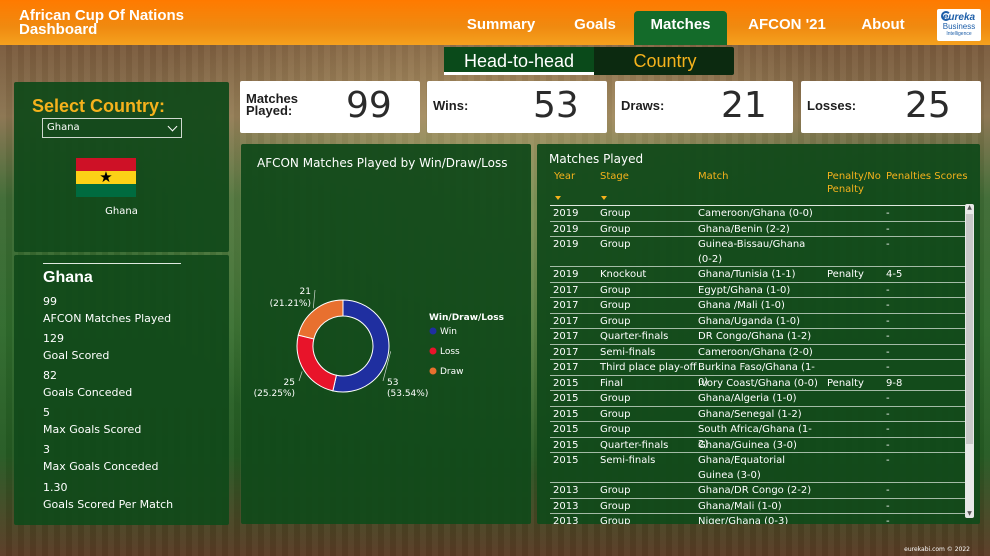 The width and height of the screenshot is (990, 556). Describe the element at coordinates (759, 205) in the screenshot. I see `table-header-divider` at that location.